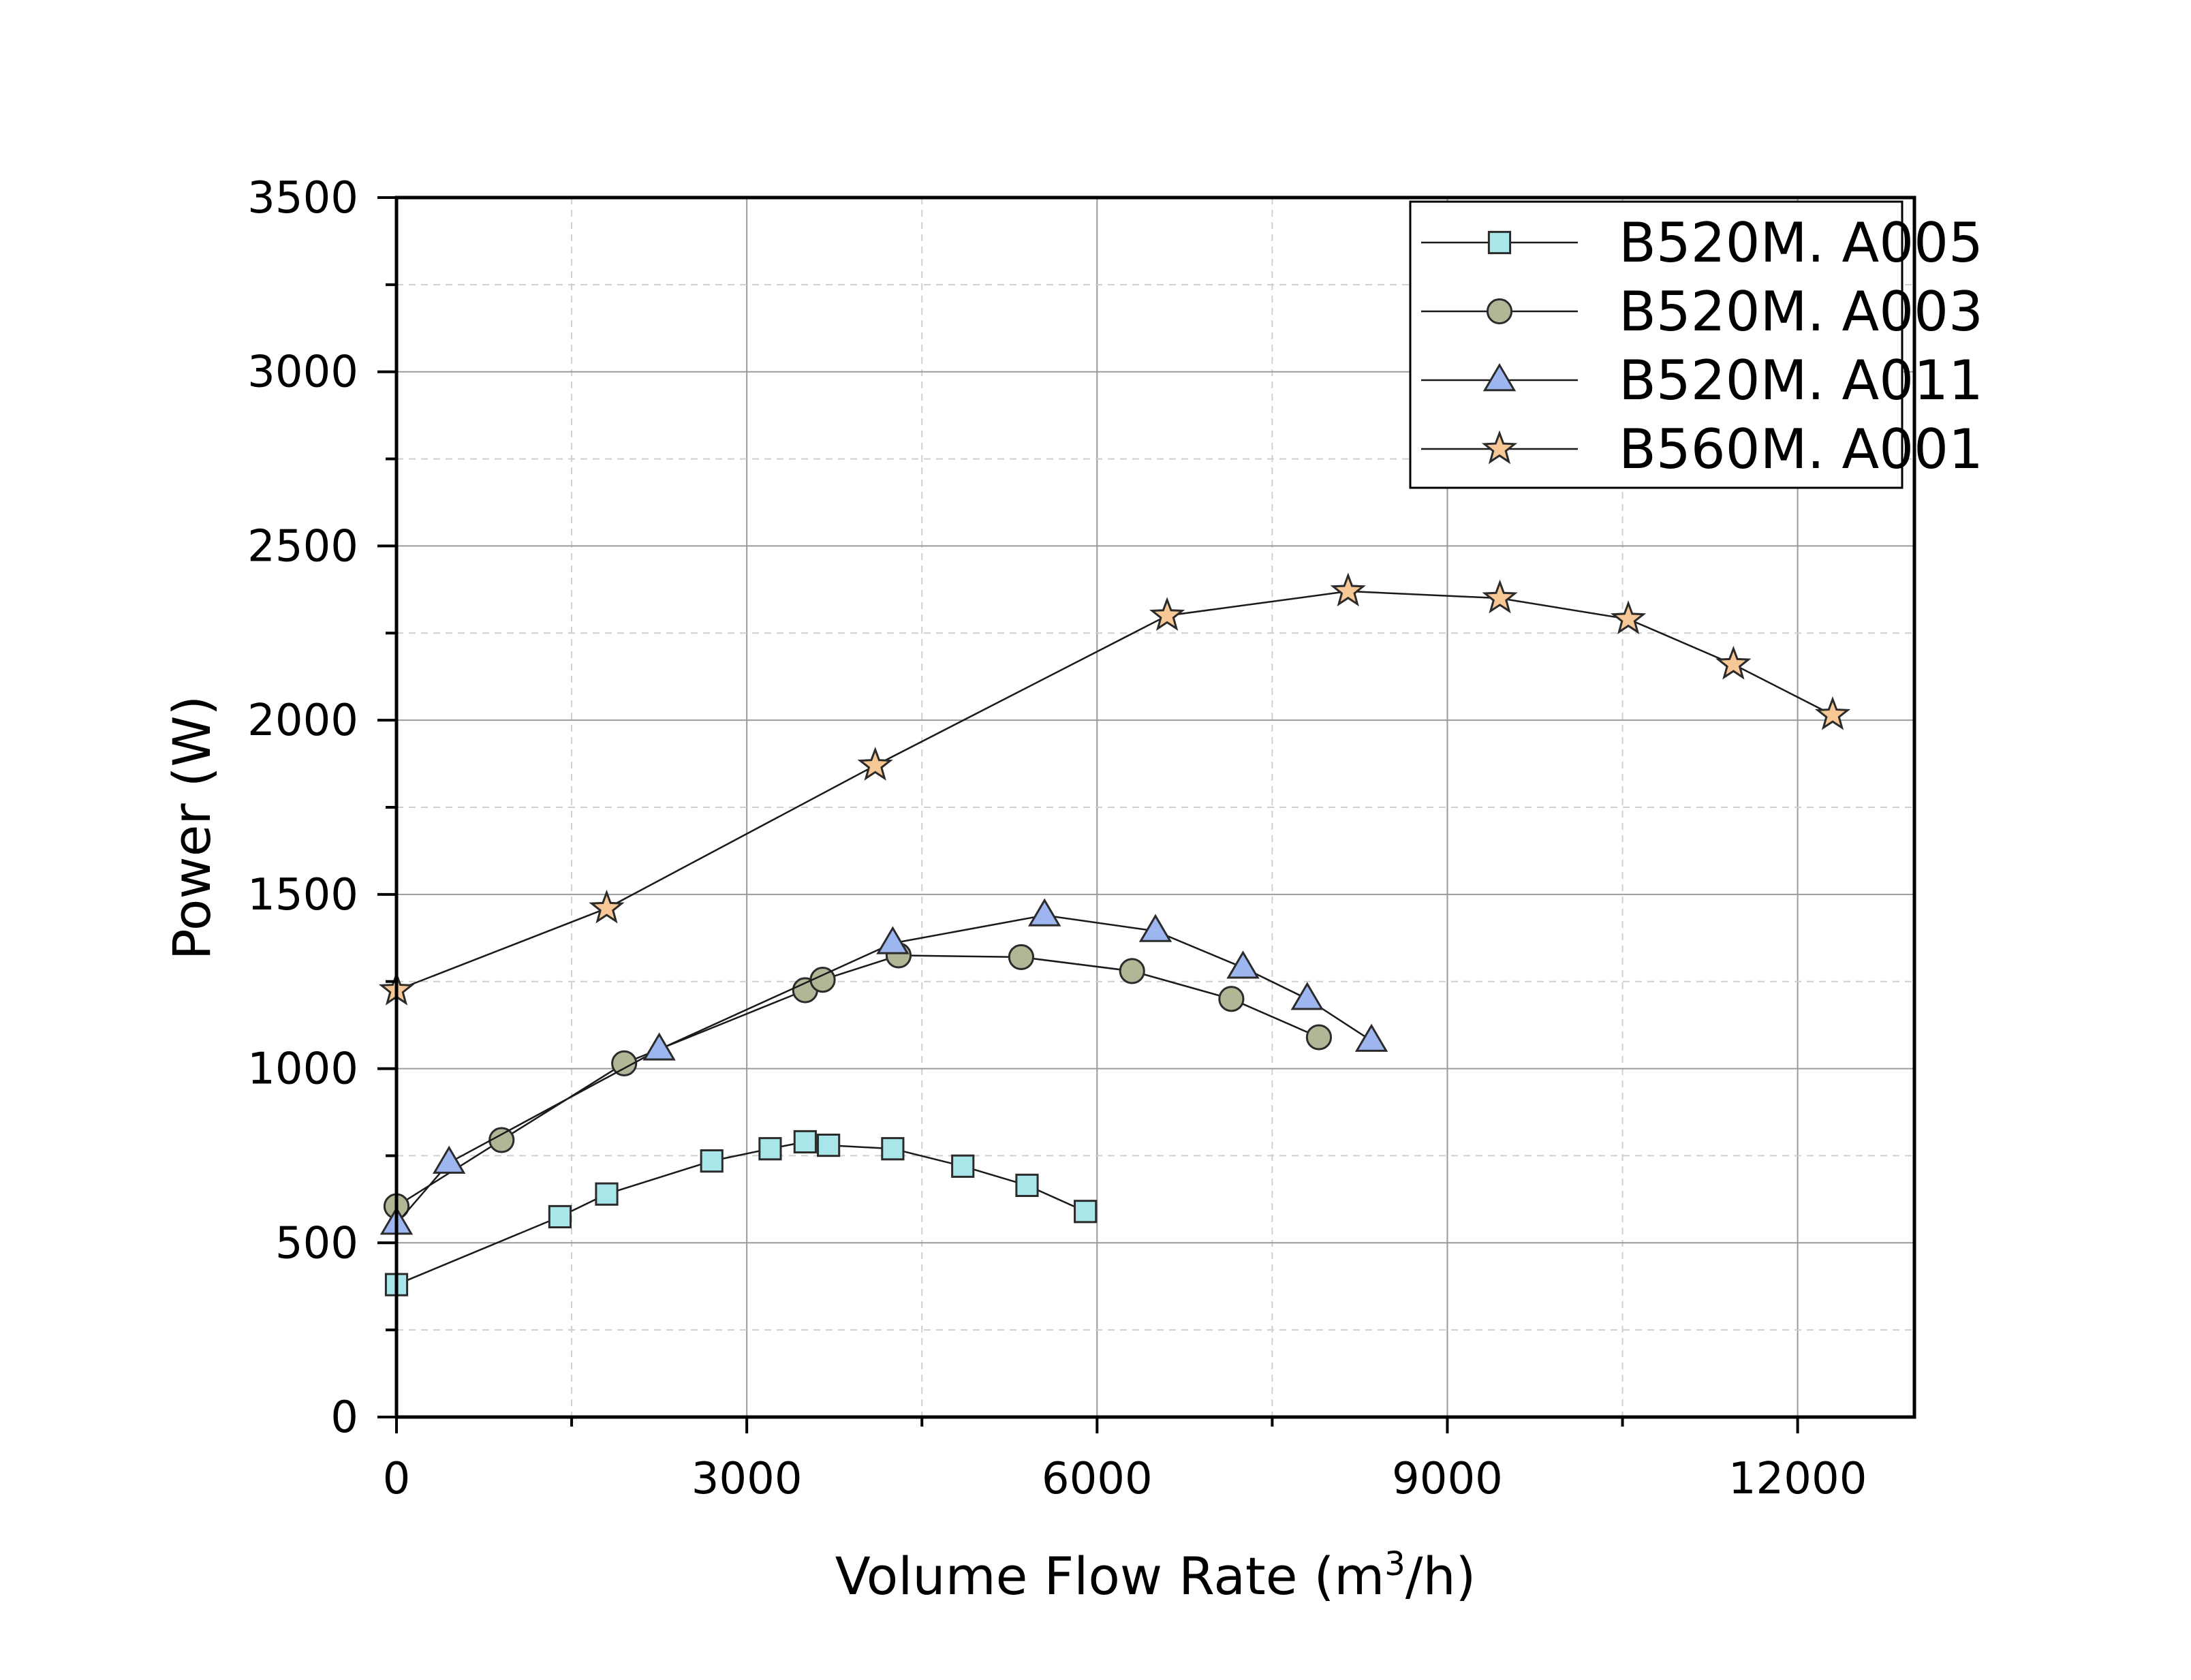 This screenshot has width=2191, height=1680. Describe the element at coordinates (1097, 1479) in the screenshot. I see `x-tick-label: 6000` at that location.